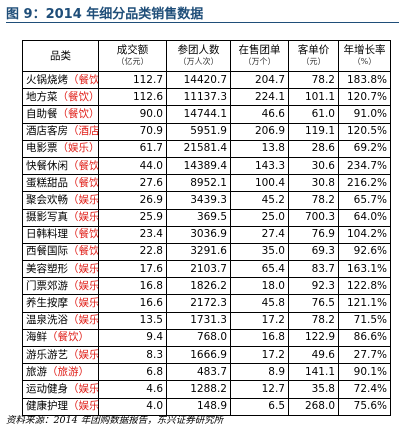 This screenshot has height=427, width=405. I want to click on table-row: 旅游（旅游） 6.8 483.7 8.9 141.1 90.1%, so click(206, 372).